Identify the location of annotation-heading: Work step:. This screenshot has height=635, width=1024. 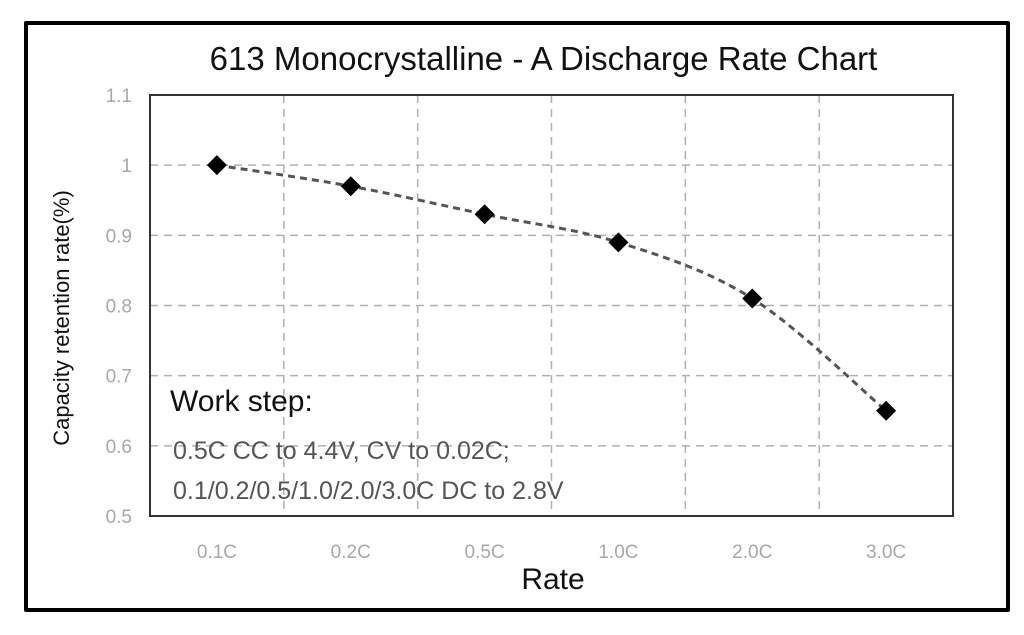
(241, 401).